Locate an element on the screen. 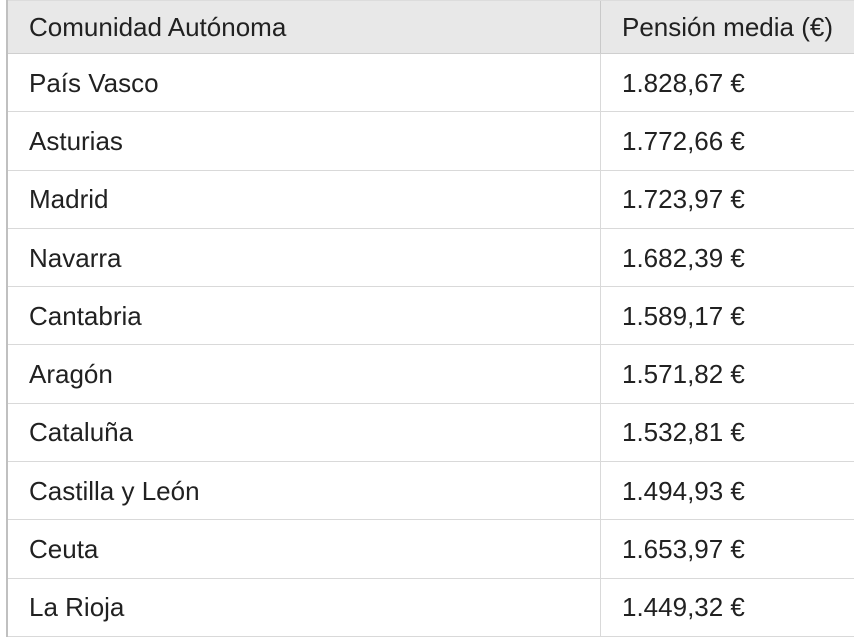 This screenshot has width=854, height=640. region-cell: Cataluña is located at coordinates (81, 432).